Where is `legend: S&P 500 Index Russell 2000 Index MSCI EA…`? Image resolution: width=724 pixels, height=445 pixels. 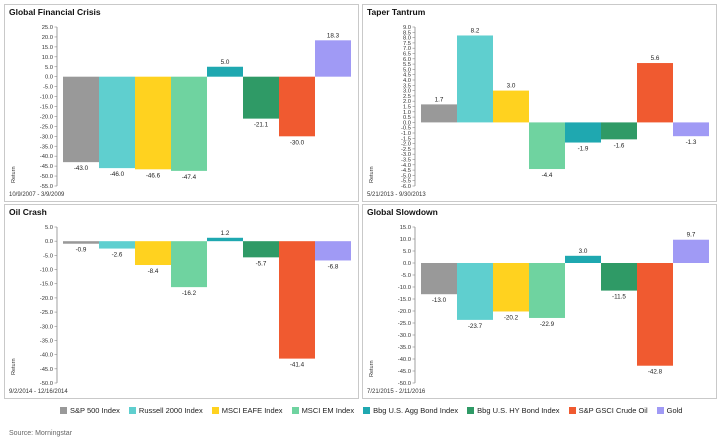 legend: S&P 500 Index Russell 2000 Index MSCI EA… is located at coordinates (375, 410).